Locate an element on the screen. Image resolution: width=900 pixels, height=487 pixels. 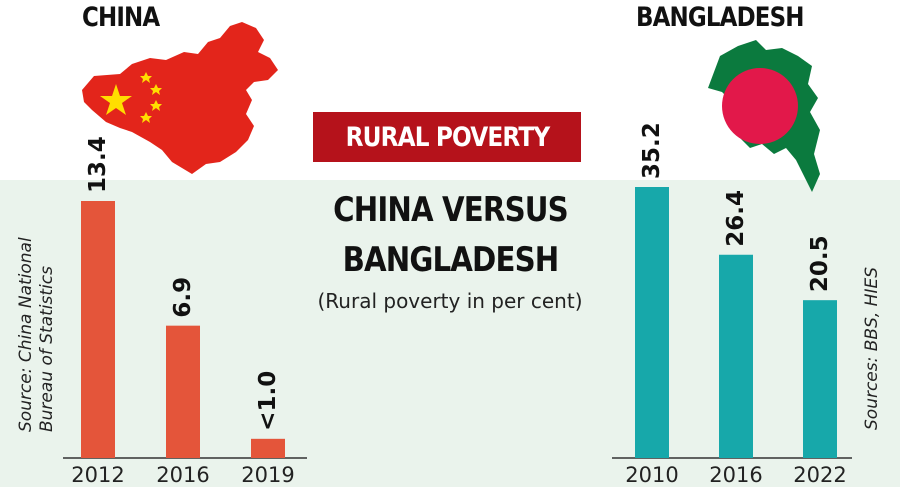
subtitle-line-1-text: CHINA VERSUS is located at coordinates (450, 210).